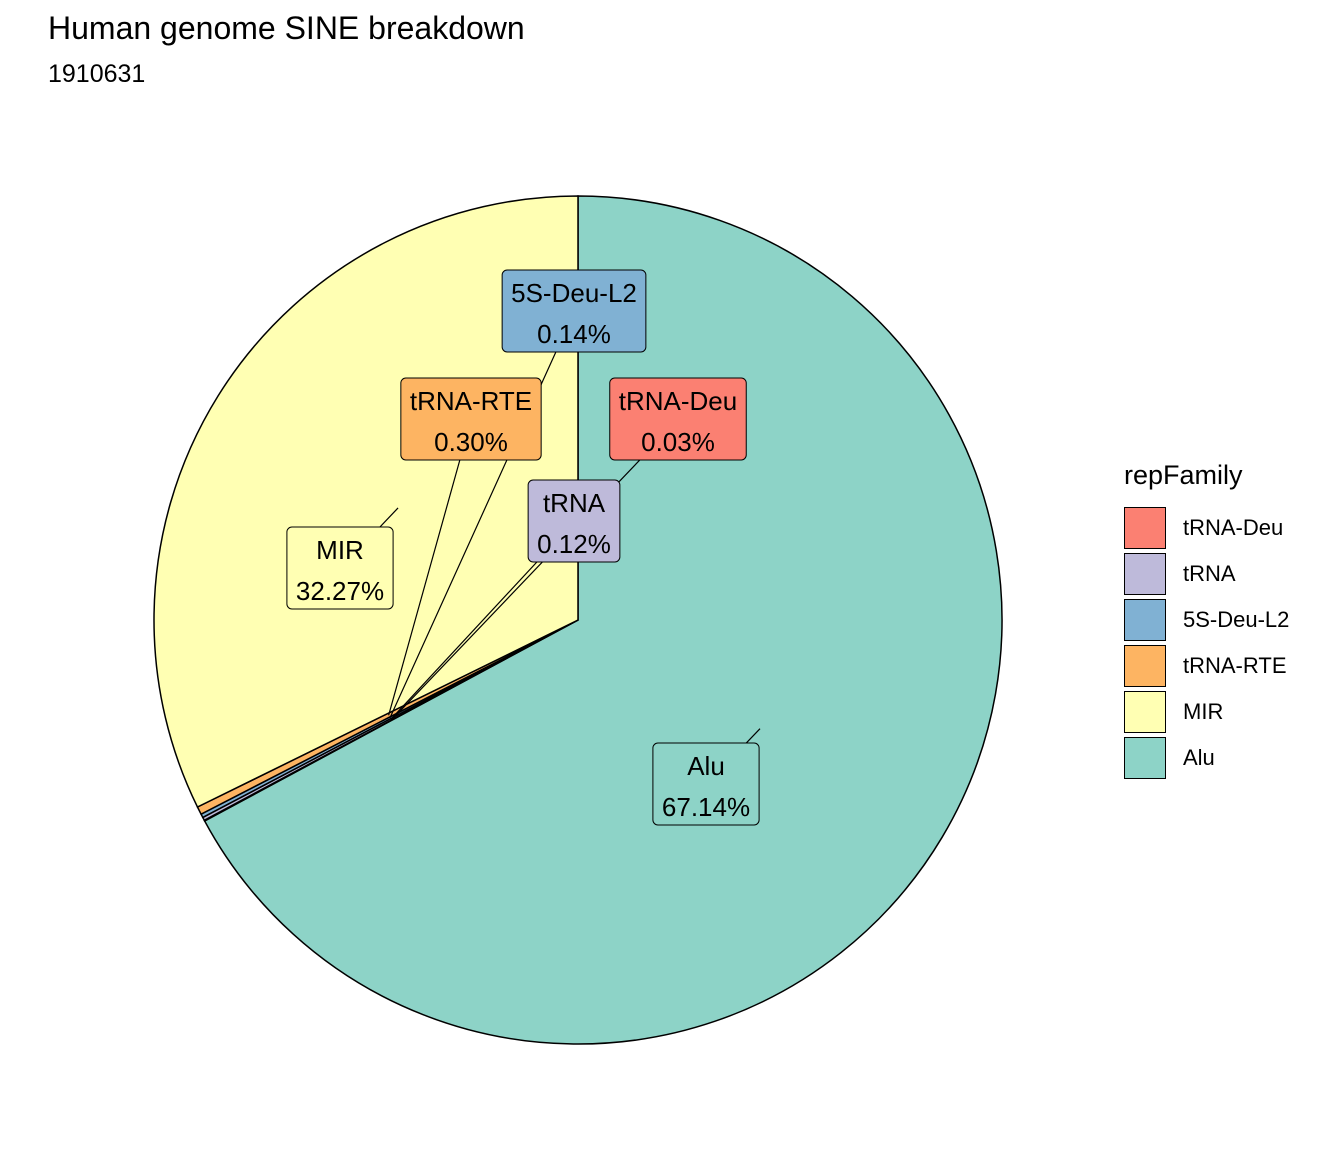  What do you see at coordinates (1145, 758) in the screenshot?
I see `legend-swatch-alu` at bounding box center [1145, 758].